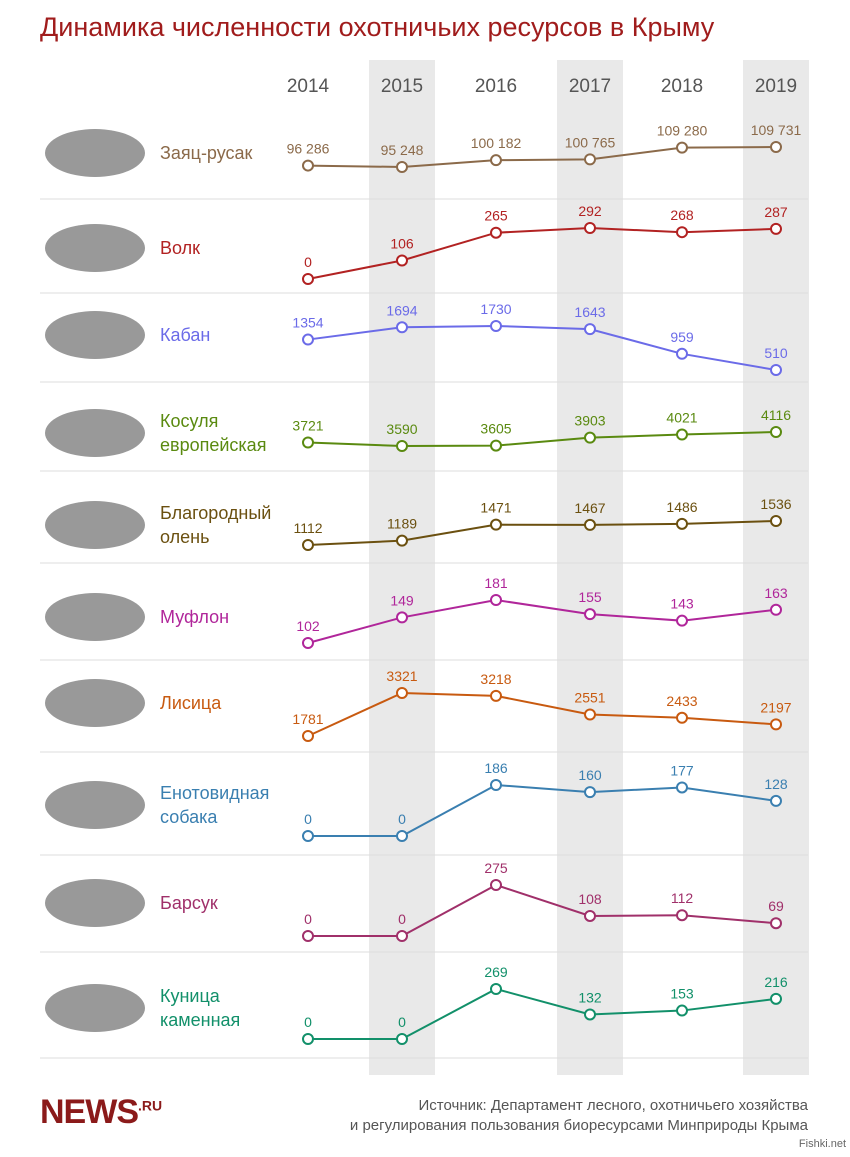  Describe the element at coordinates (150, 1105) in the screenshot. I see `logo-suffix: .RU` at that location.